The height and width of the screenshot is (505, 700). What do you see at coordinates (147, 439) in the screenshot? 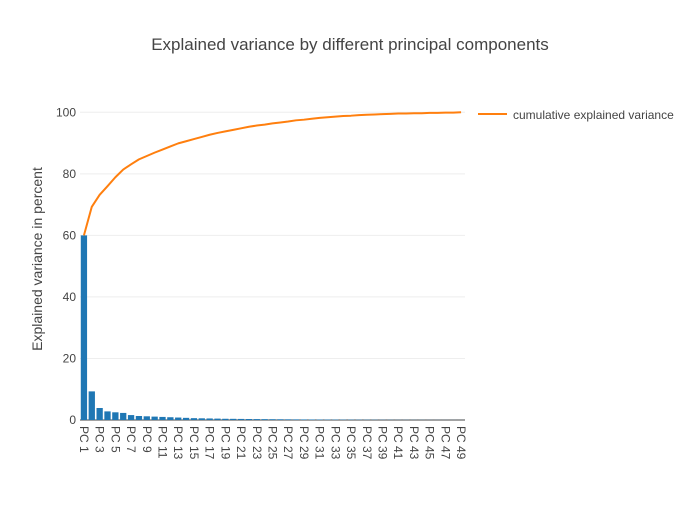
I see `x-tick-label: PC 9` at bounding box center [147, 439].